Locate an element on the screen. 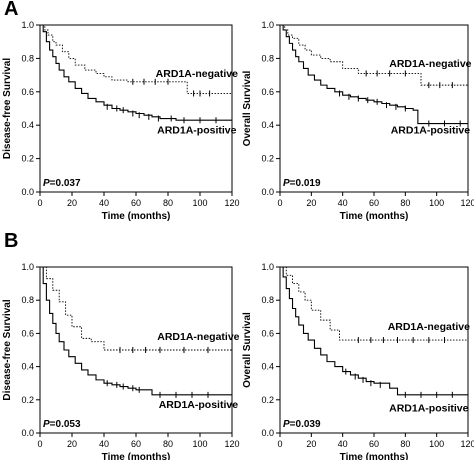  panel-label-a: A is located at coordinates (11, 10).